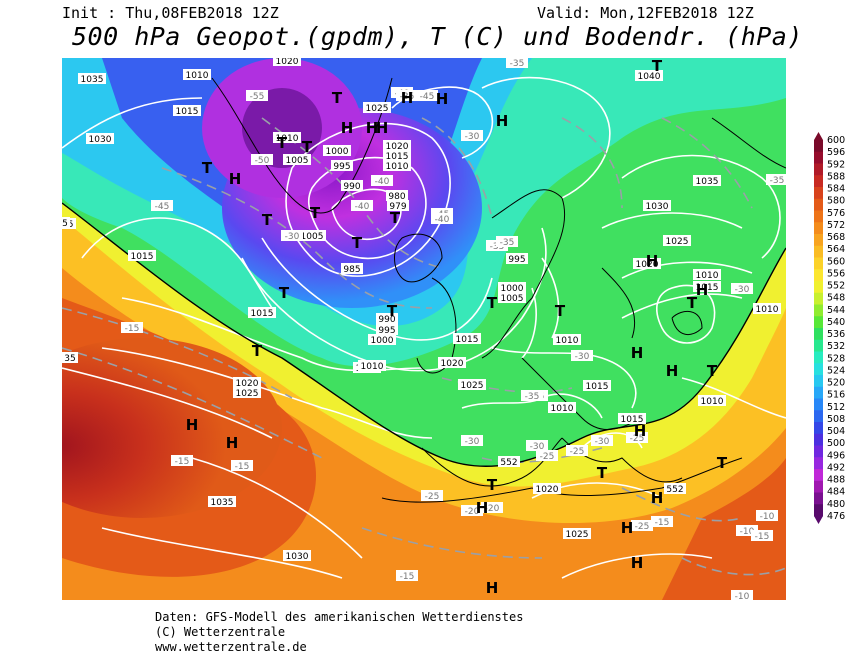 This screenshot has width=850, height=657. Describe the element at coordinates (222, 503) in the screenshot. I see `pressure-label: 1035` at that location.